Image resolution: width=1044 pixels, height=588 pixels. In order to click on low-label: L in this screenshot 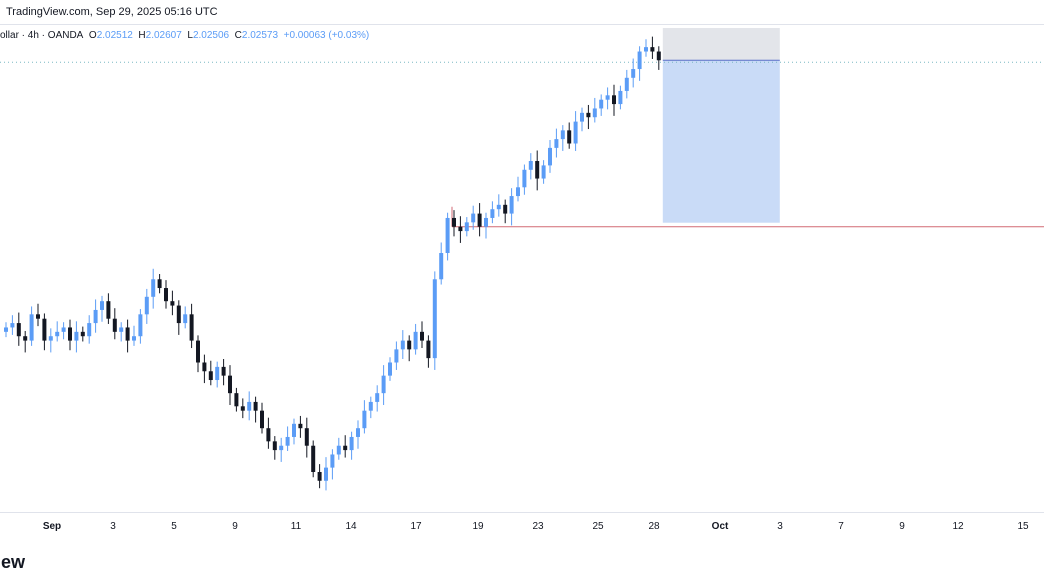, I will do `click(190, 35)`.